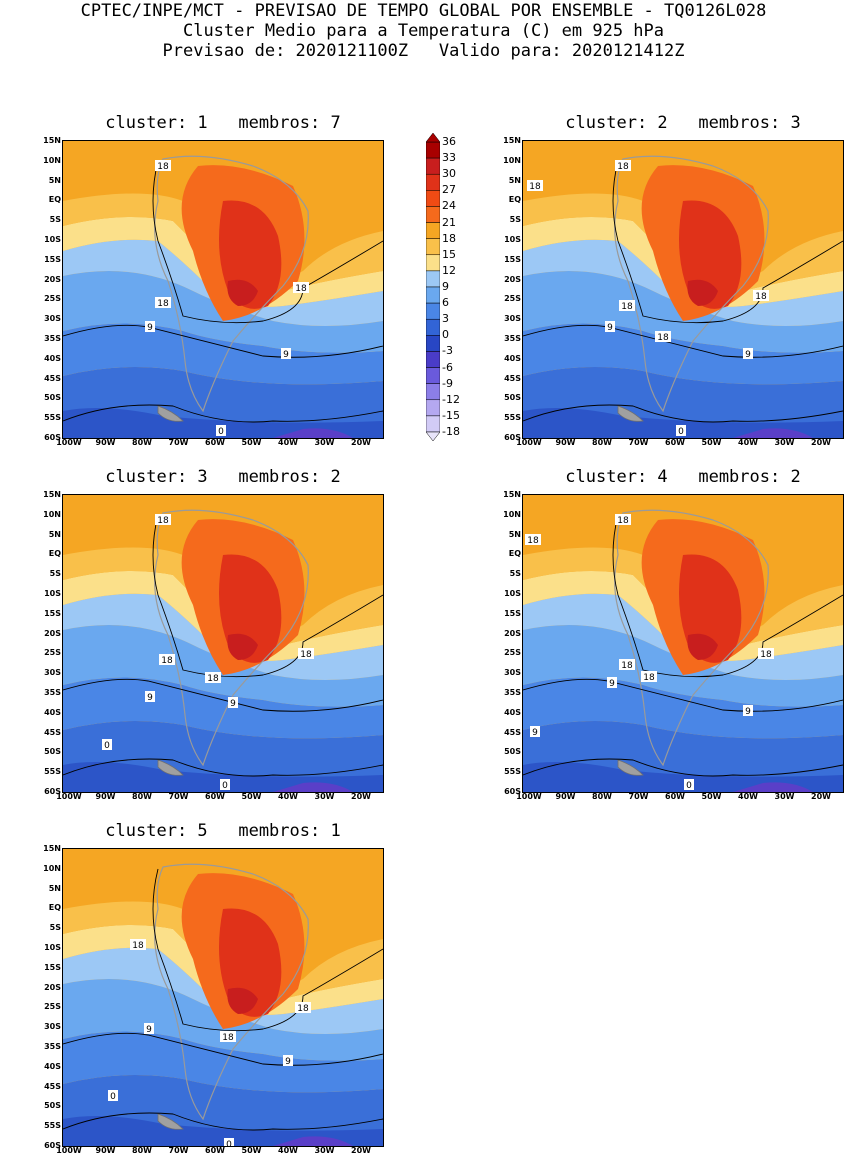  What do you see at coordinates (449, 238) in the screenshot?
I see `colorbar-label: 18` at bounding box center [449, 238].